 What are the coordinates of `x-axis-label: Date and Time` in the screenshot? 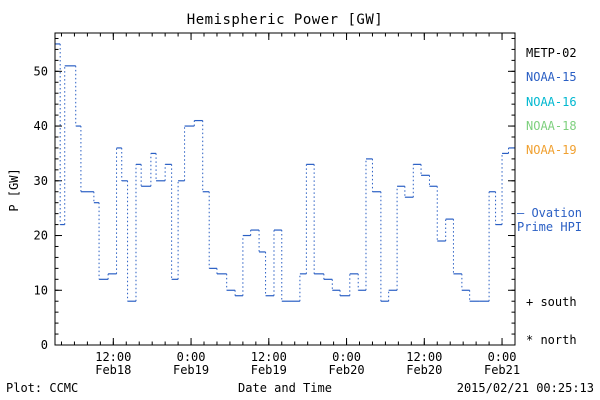 It's located at (285, 388).